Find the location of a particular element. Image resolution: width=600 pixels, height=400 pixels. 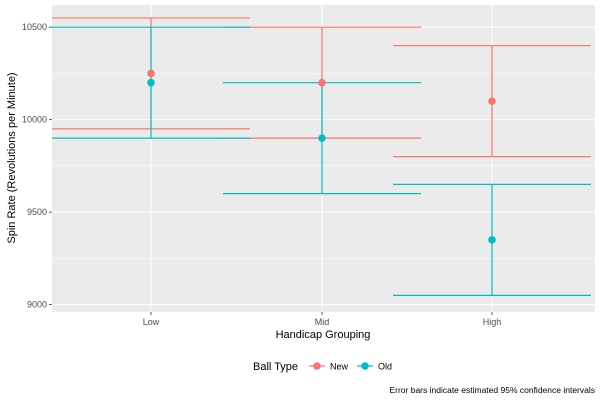

y-tick-label: 9500 is located at coordinates (37, 212).